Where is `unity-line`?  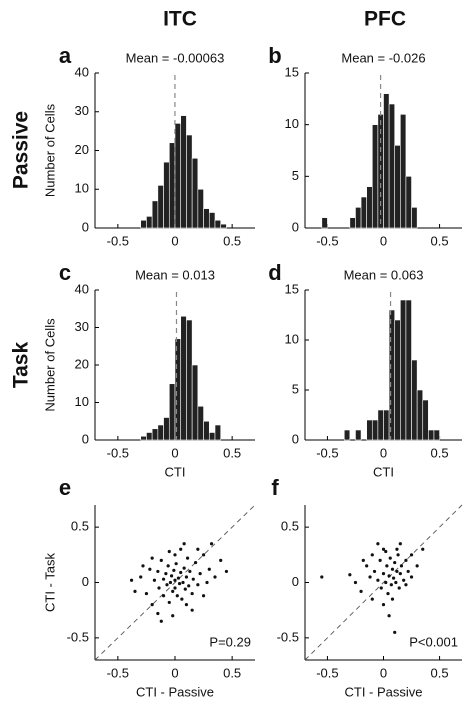 unity-line is located at coordinates (383, 582).